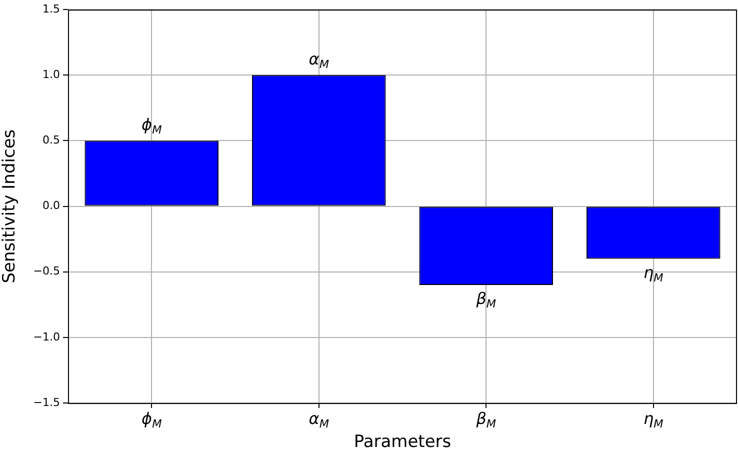  What do you see at coordinates (51, 9) in the screenshot?
I see `y-tick-label: 1.5` at bounding box center [51, 9].